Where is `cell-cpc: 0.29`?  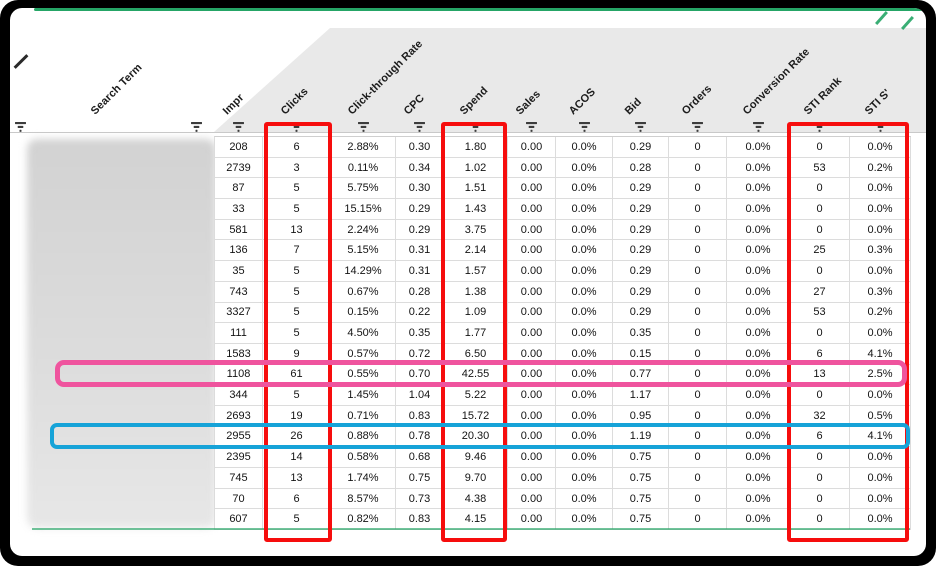
cell-cpc: 0.29 is located at coordinates (420, 229).